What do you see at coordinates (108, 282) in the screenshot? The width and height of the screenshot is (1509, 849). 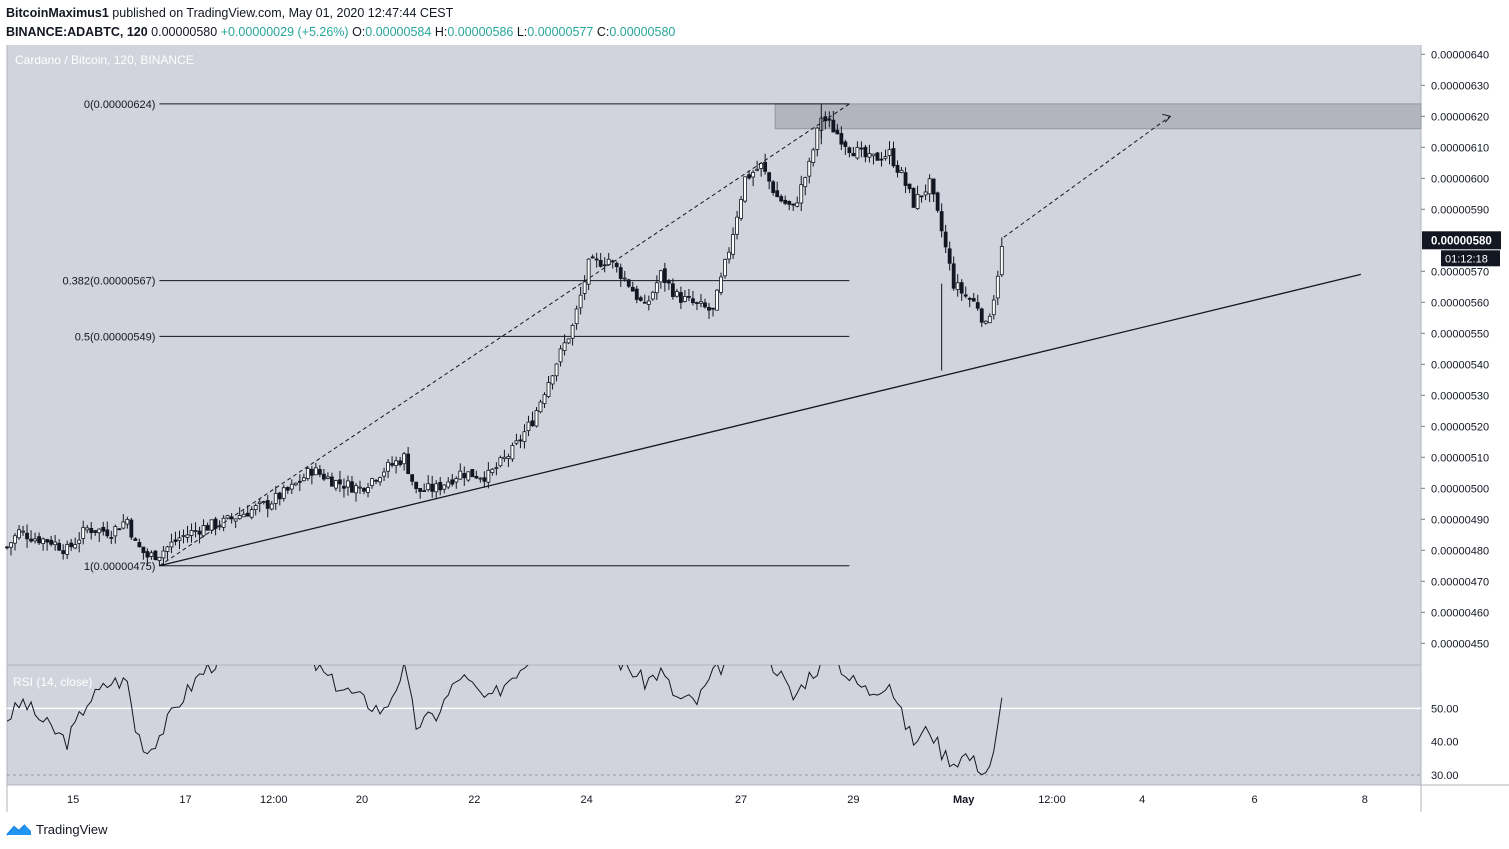 I see `fib-level-label: 0.382(0.00000567)` at bounding box center [108, 282].